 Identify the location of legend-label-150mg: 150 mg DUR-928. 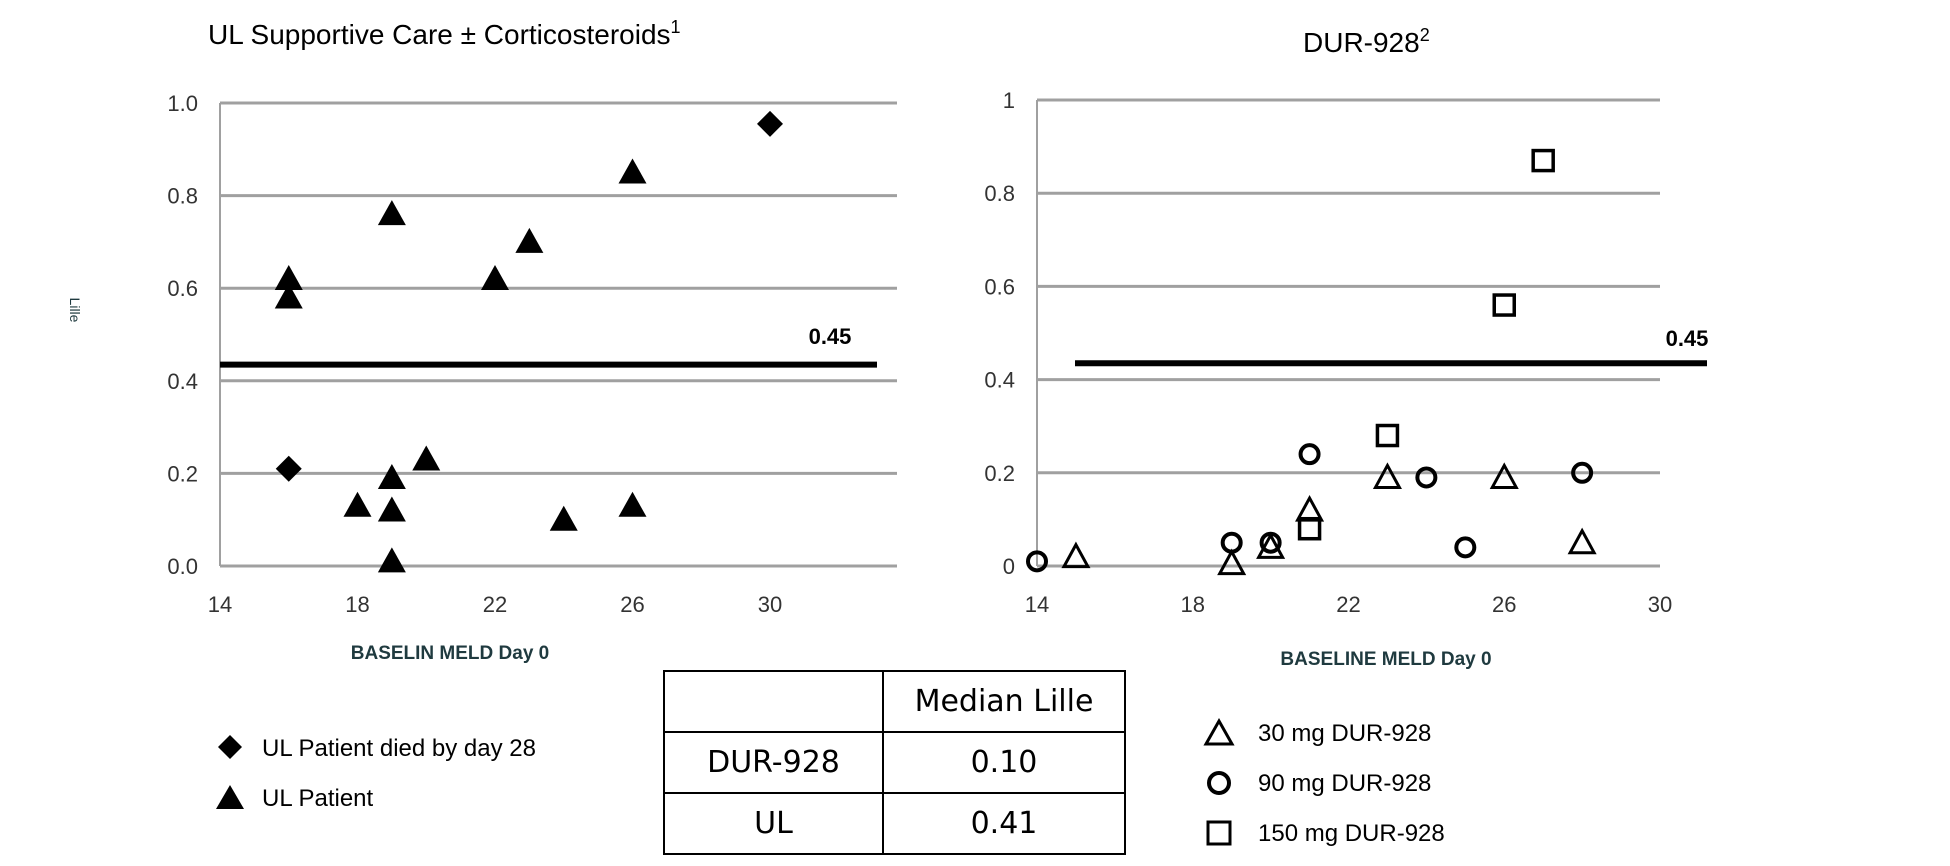
(1351, 833).